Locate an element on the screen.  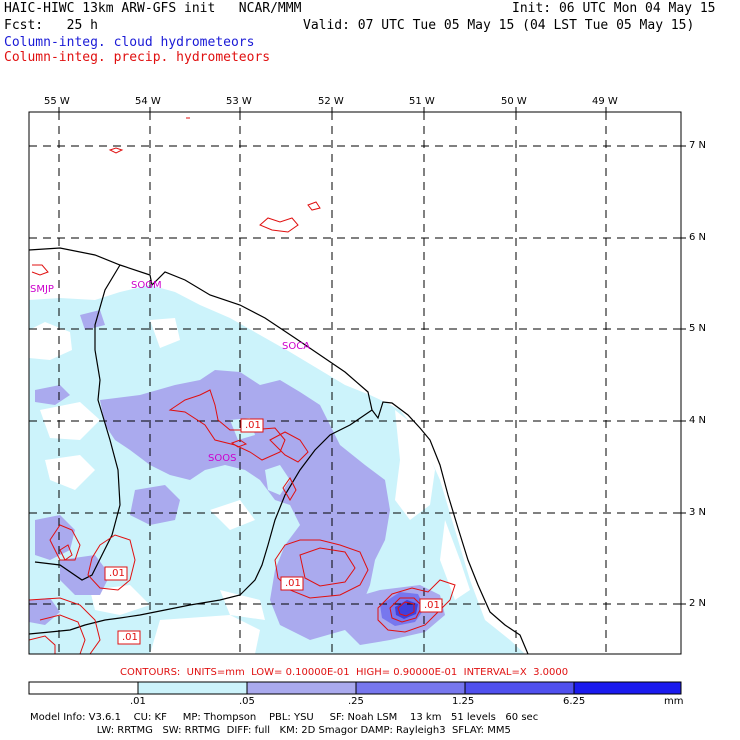
colorbar-label: .25 is located at coordinates (356, 701).